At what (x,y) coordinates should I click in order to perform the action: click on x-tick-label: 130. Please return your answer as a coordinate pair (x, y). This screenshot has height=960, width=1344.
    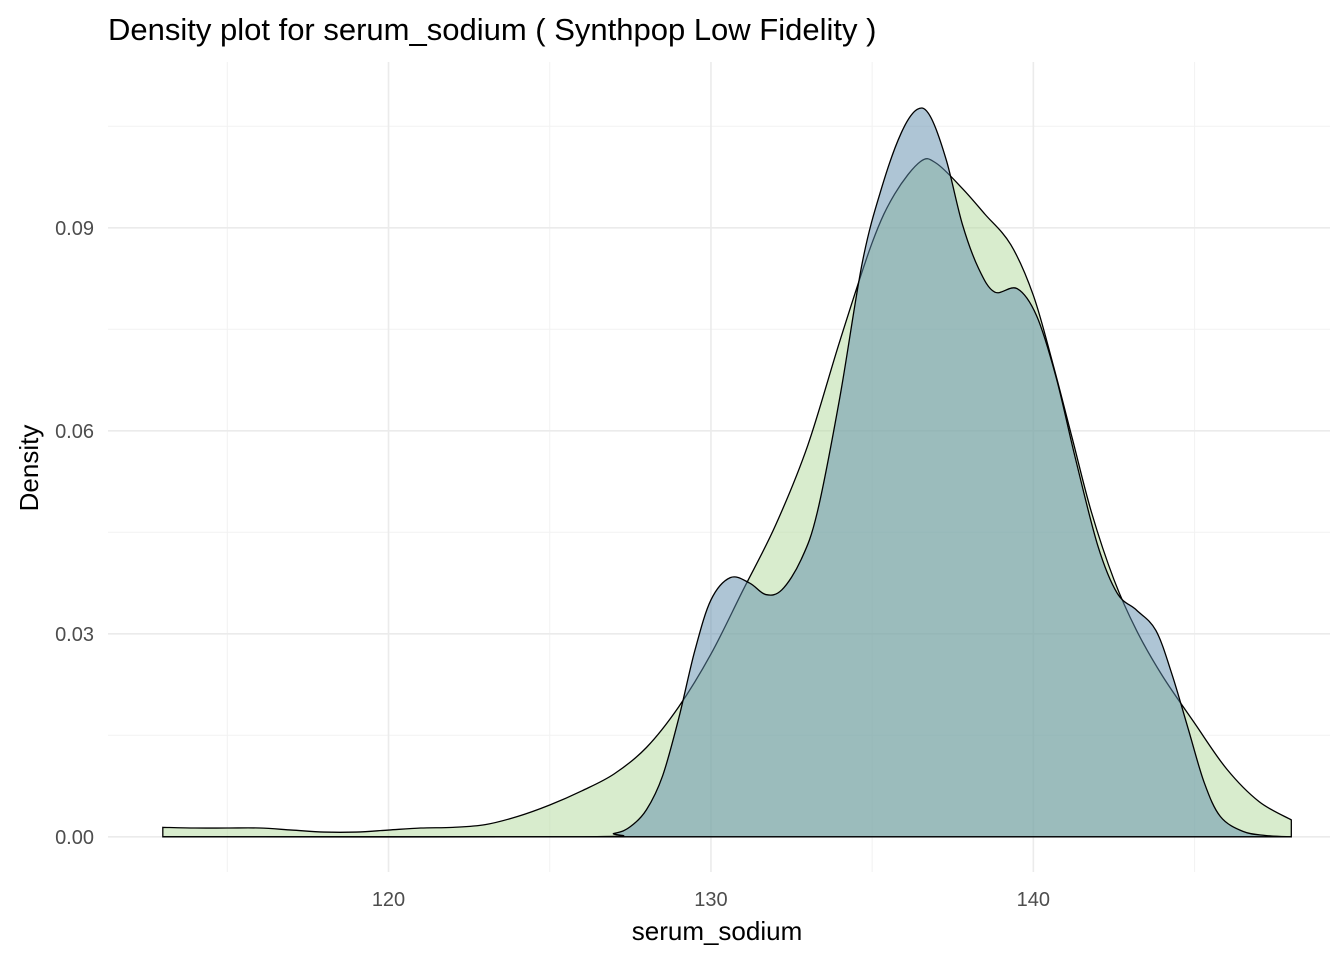
    Looking at the image, I should click on (710, 900).